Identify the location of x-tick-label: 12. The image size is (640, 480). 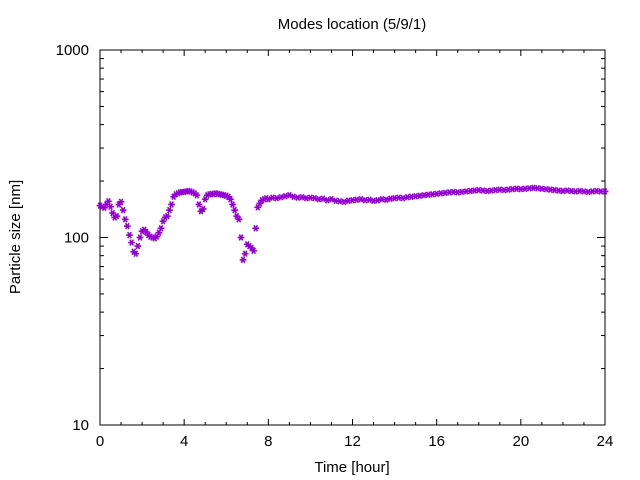
(352, 441).